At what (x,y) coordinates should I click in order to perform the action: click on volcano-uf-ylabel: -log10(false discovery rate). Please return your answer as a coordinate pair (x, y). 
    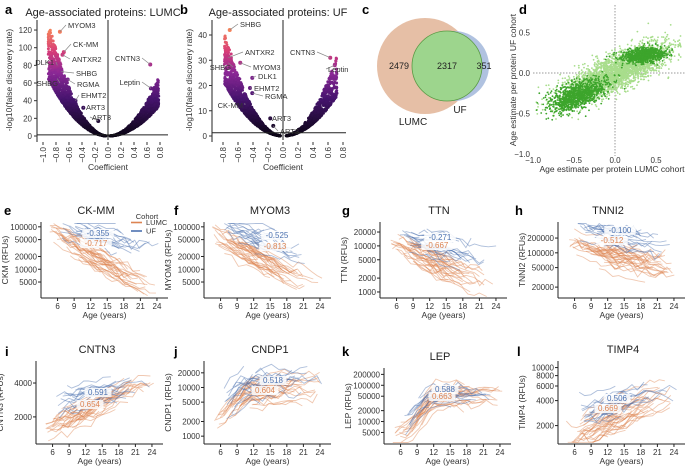
    Looking at the image, I should click on (189, 80).